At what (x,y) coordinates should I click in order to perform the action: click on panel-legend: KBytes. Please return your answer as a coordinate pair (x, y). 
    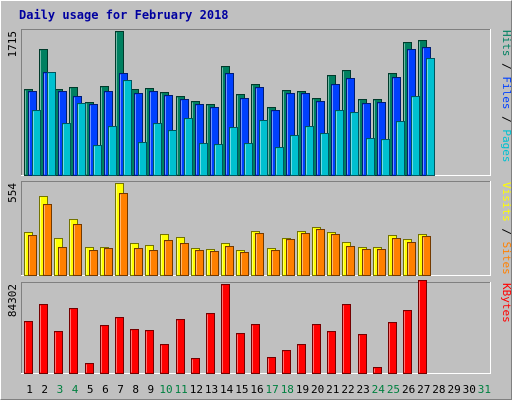
    Looking at the image, I should click on (506, 303).